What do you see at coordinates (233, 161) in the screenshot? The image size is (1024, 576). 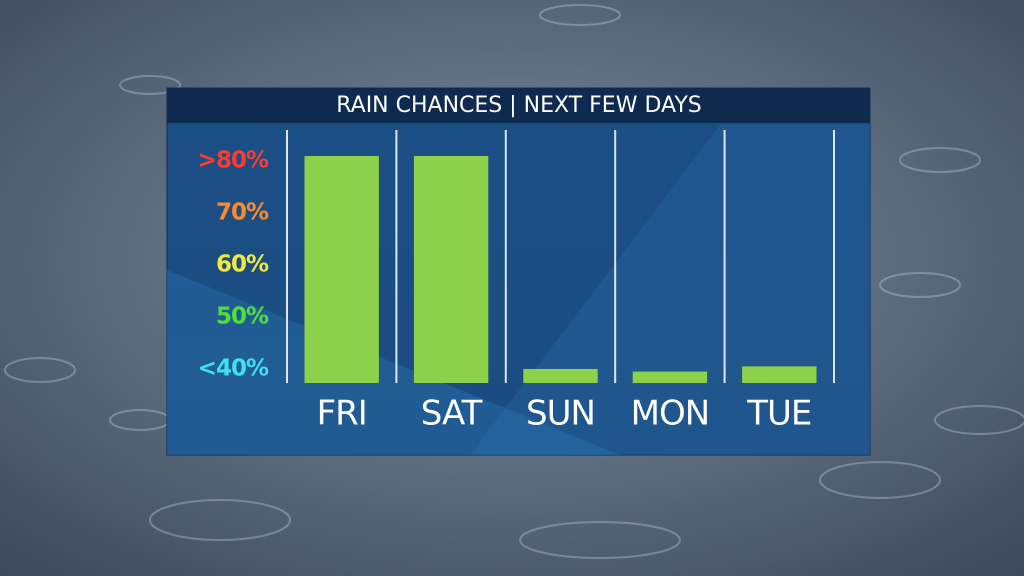 I see `y-tick-label: >80%` at bounding box center [233, 161].